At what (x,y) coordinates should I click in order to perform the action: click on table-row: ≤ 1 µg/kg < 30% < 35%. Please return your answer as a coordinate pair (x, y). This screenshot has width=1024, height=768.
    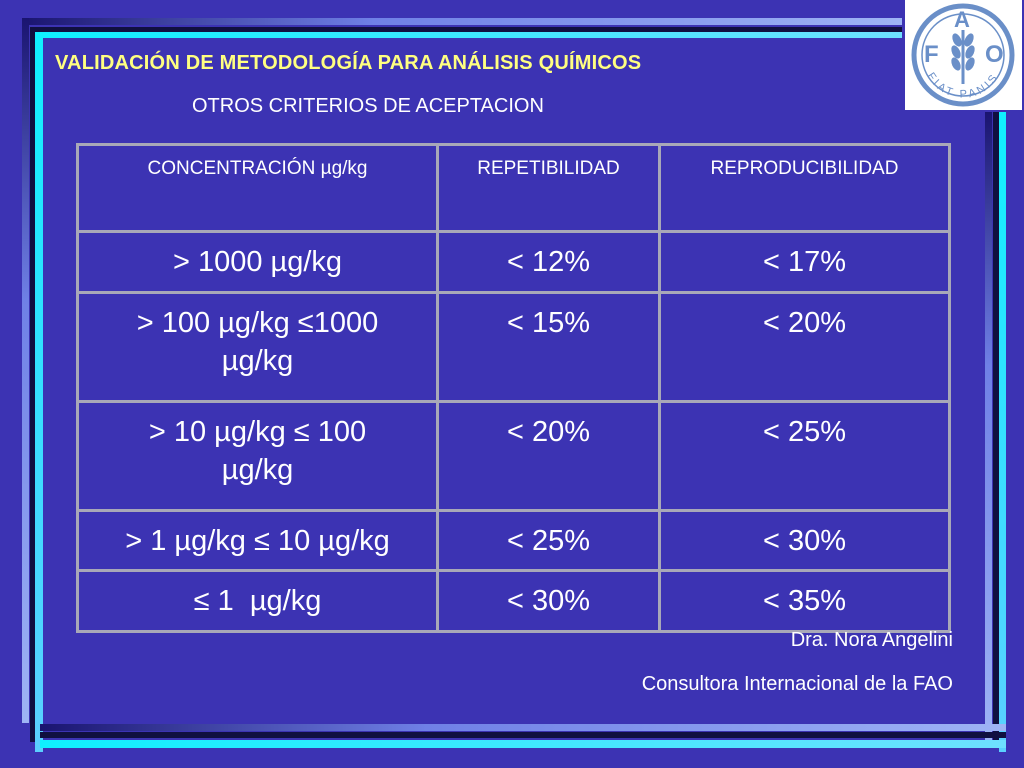
    Looking at the image, I should click on (513, 601).